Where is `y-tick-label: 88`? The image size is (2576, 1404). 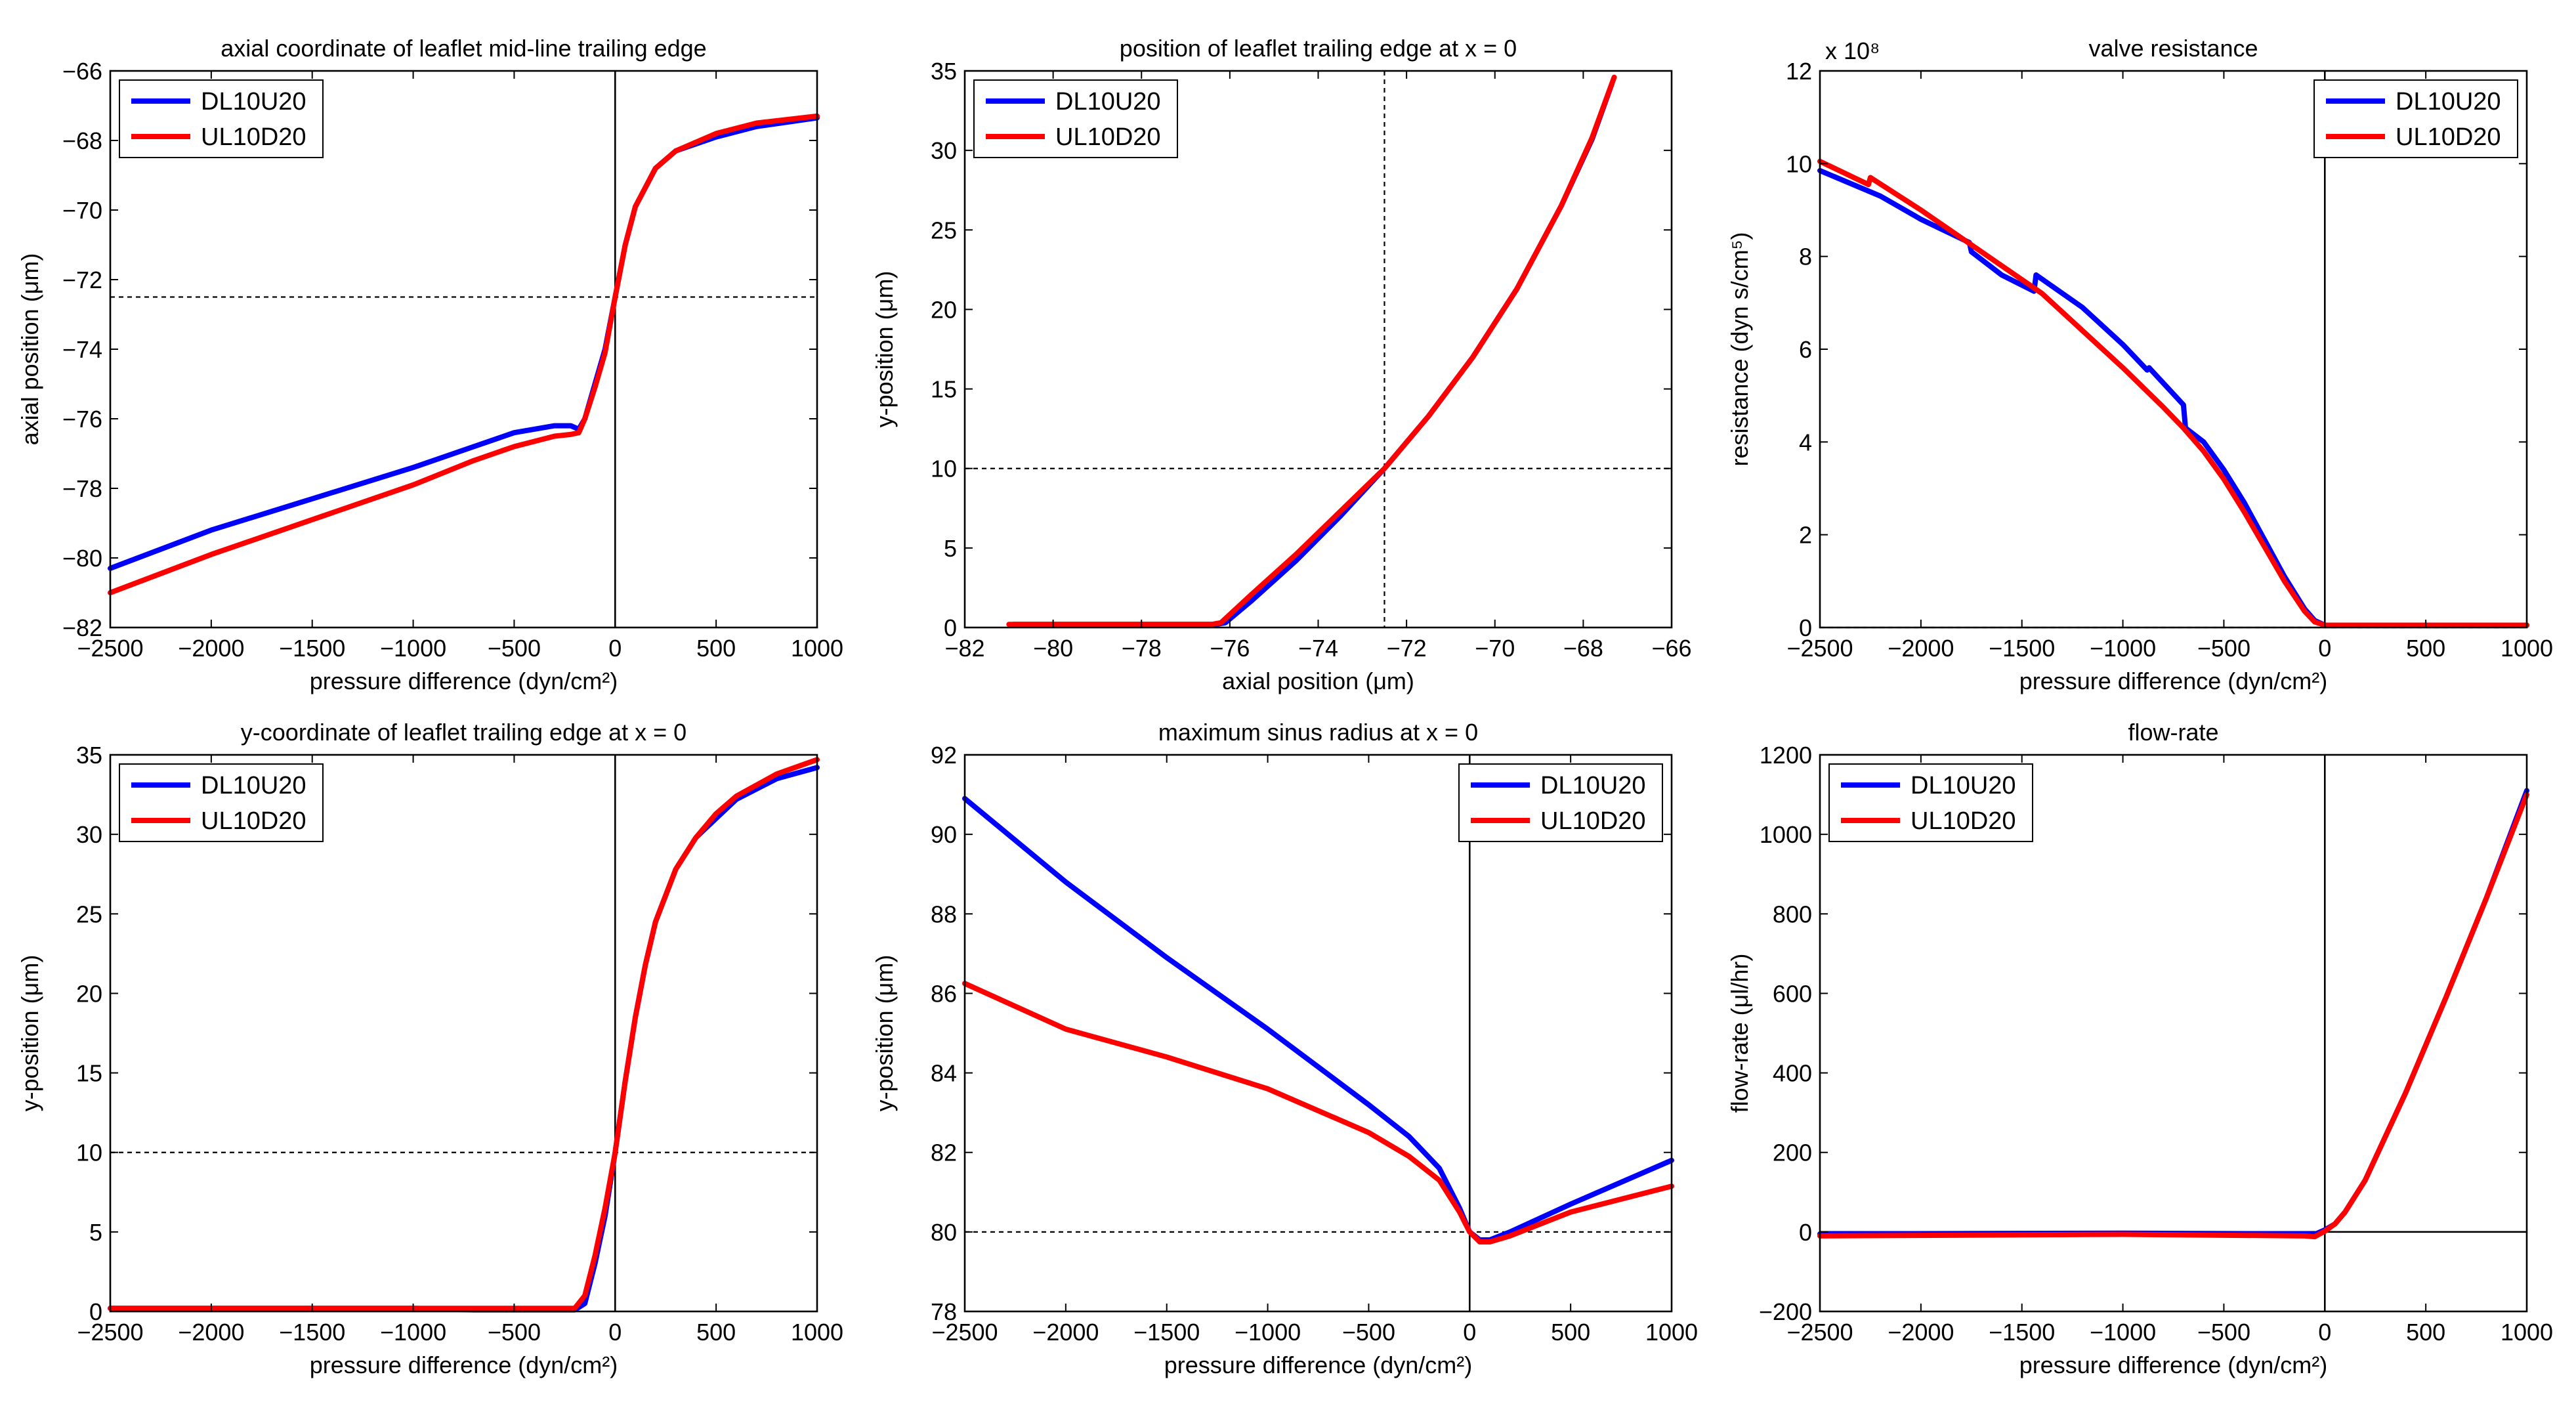 y-tick-label: 88 is located at coordinates (944, 914).